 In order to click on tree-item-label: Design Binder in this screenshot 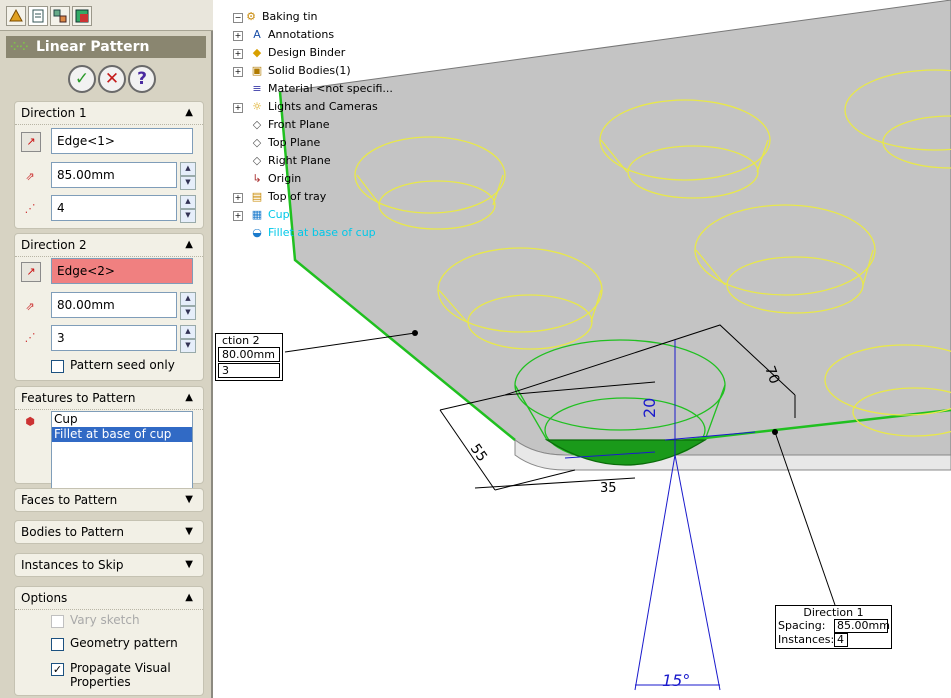, I will do `click(306, 53)`.